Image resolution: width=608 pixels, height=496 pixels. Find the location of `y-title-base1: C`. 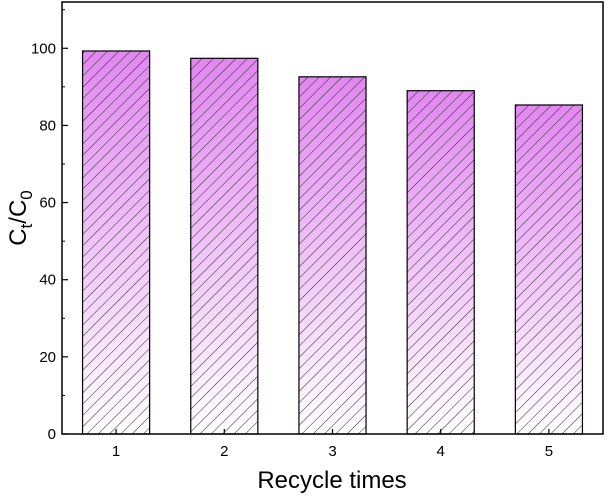

y-title-base1: C is located at coordinates (18, 236).